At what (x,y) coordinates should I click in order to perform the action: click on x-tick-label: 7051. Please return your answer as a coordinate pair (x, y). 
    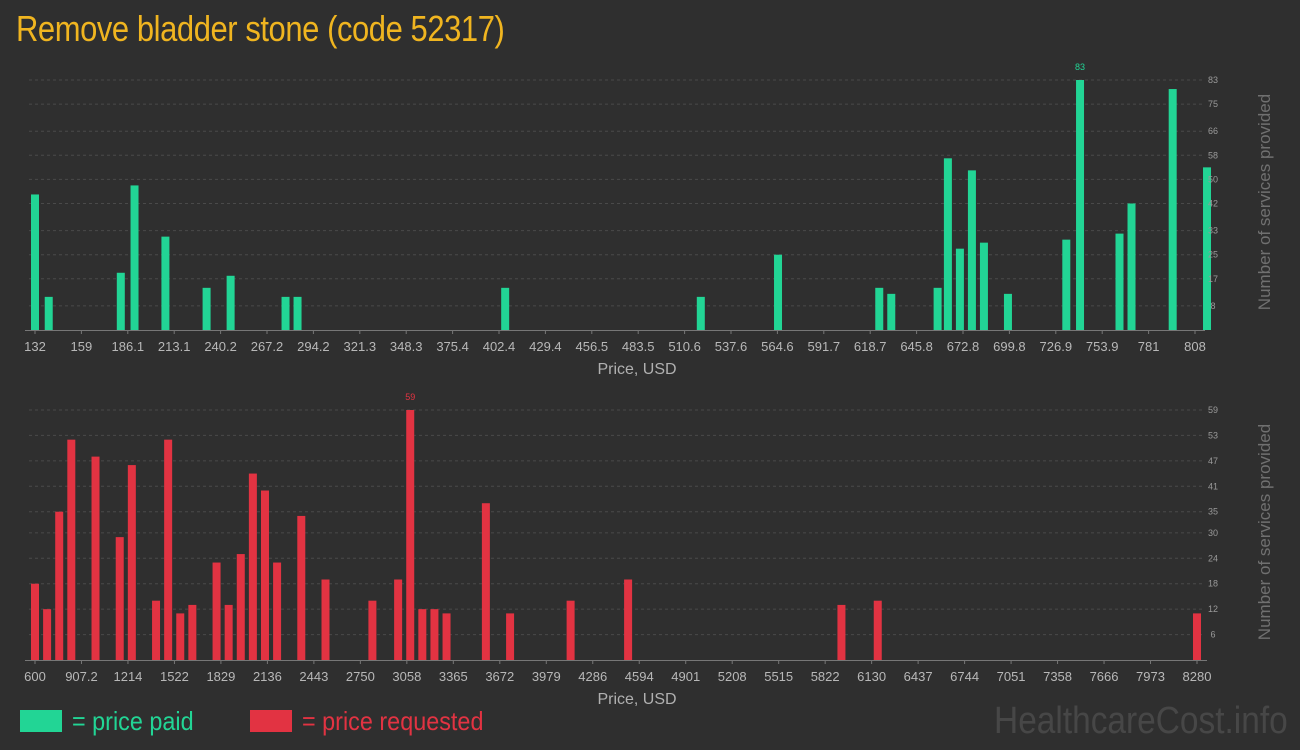
    Looking at the image, I should click on (1011, 676).